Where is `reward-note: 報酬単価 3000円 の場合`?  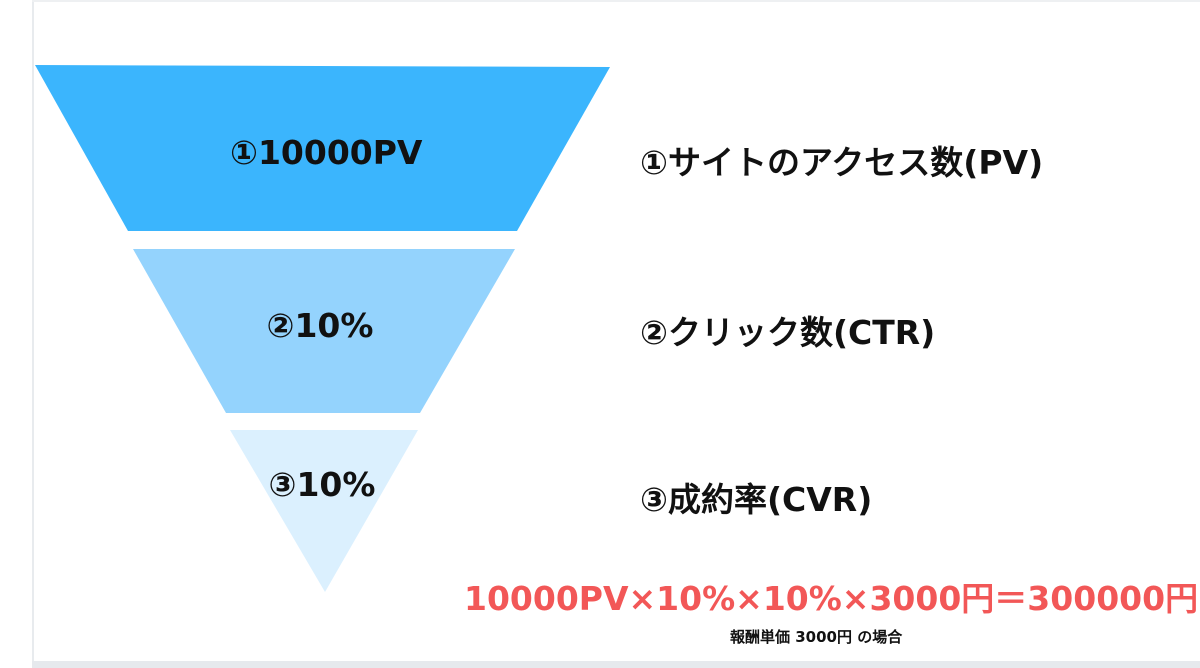
reward-note: 報酬単価 3000円 の場合 is located at coordinates (816, 637).